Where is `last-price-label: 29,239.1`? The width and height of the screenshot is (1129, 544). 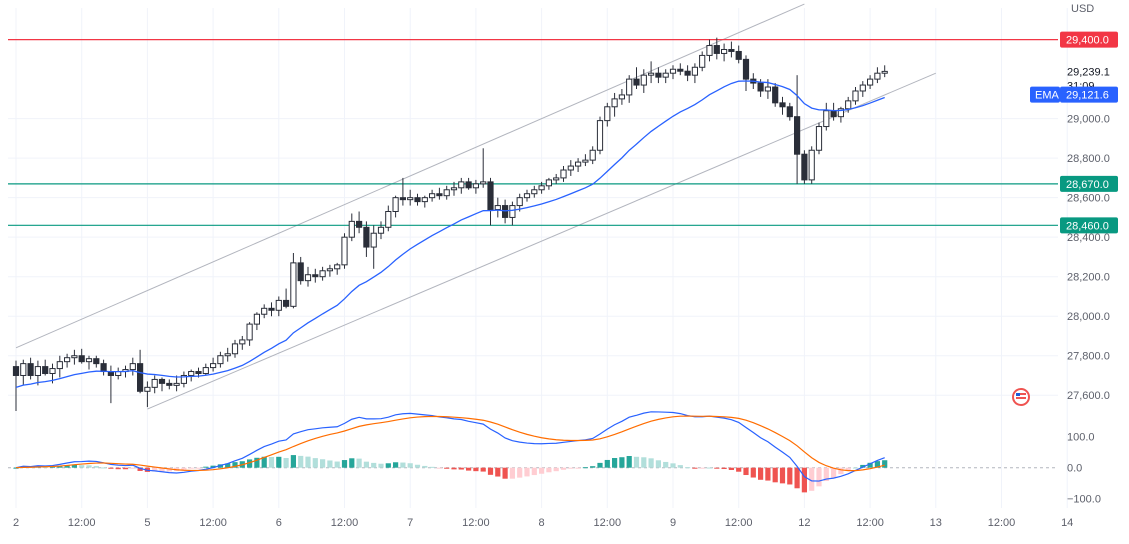
last-price-label: 29,239.1 is located at coordinates (1088, 72).